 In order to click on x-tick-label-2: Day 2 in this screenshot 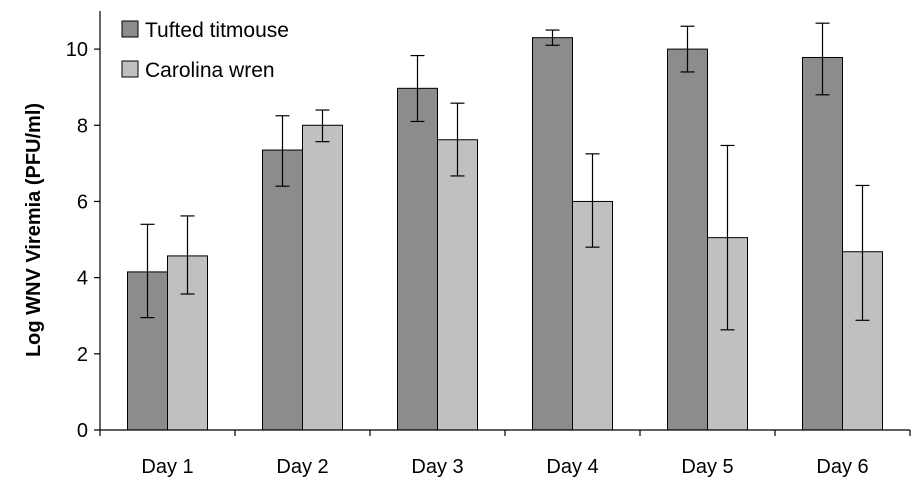, I will do `click(302, 467)`.